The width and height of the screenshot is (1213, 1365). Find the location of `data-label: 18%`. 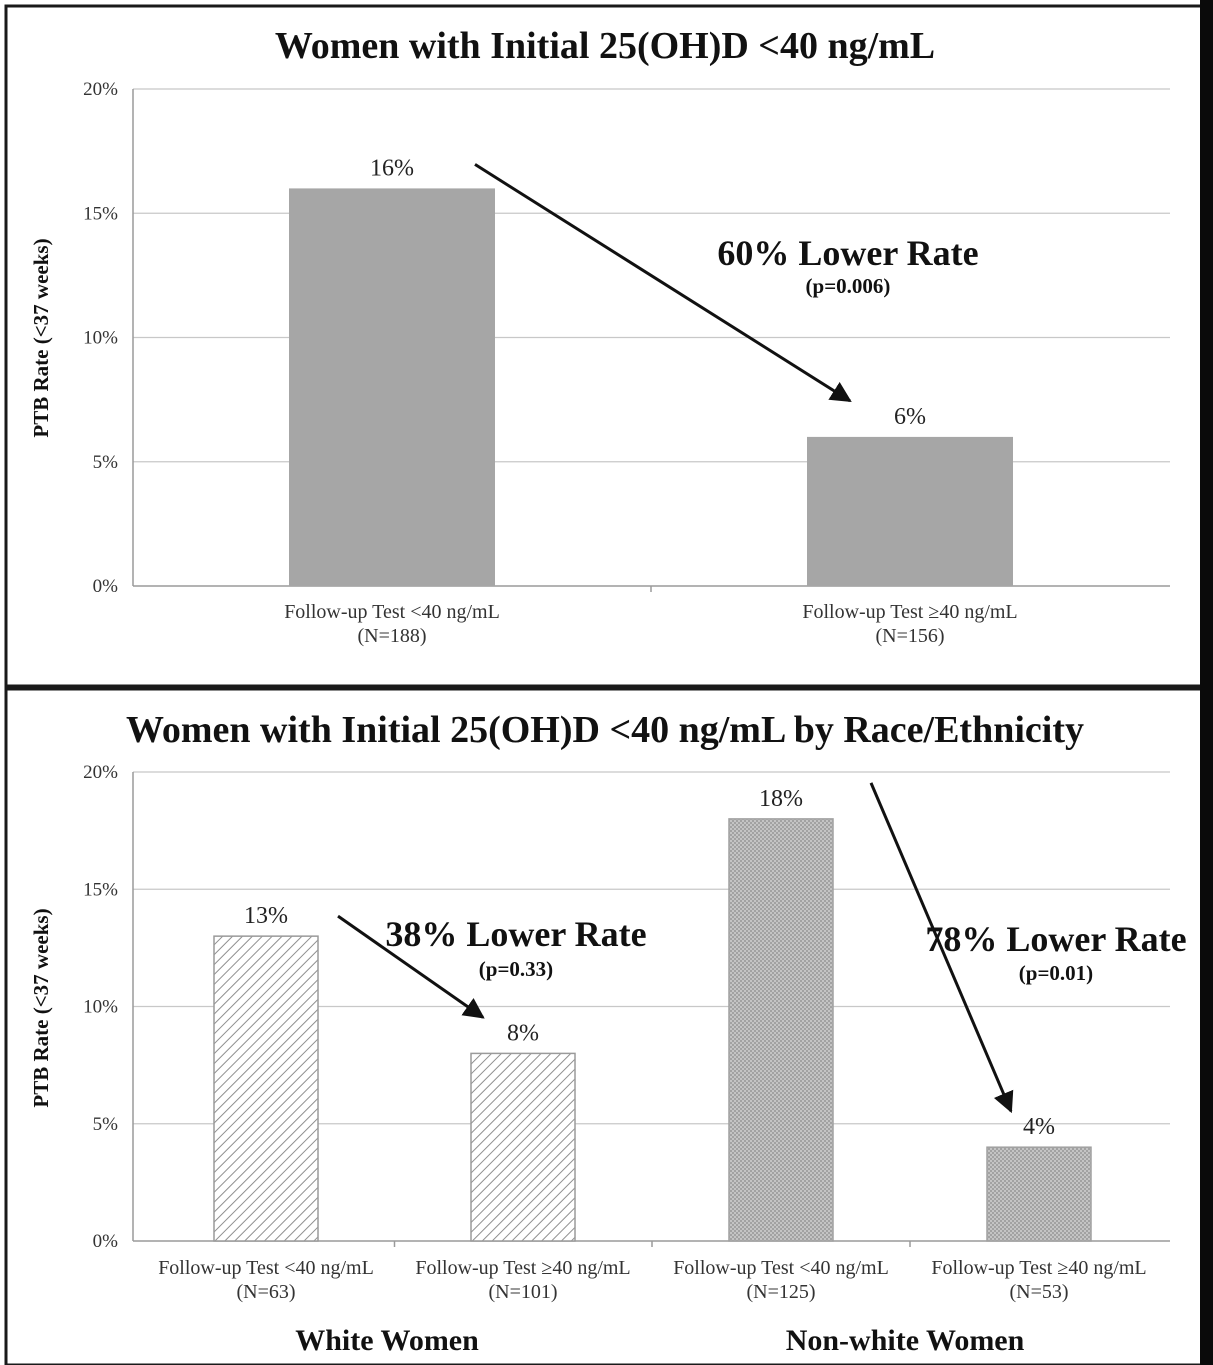

data-label: 18% is located at coordinates (781, 799).